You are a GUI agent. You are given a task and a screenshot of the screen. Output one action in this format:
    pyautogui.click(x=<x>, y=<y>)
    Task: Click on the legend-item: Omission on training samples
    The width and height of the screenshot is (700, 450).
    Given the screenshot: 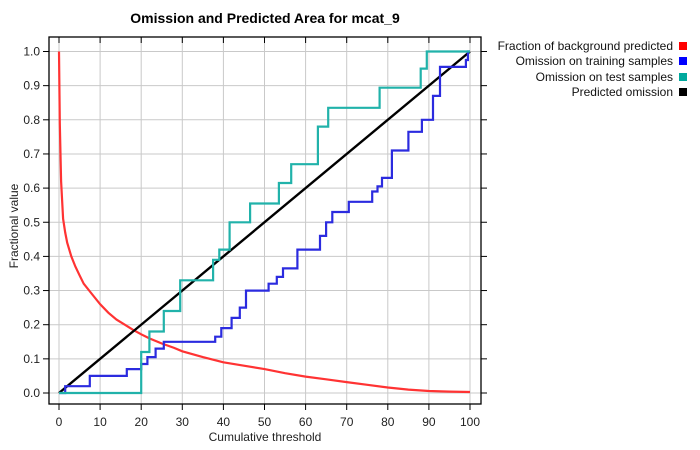 What is the action you would take?
    pyautogui.click(x=561, y=62)
    